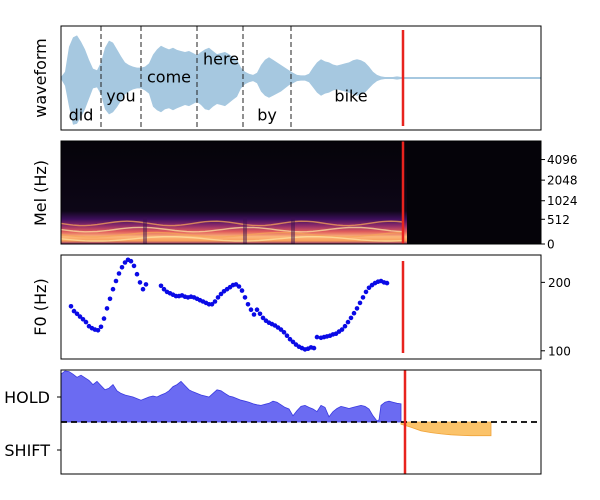 The height and width of the screenshot is (500, 600). What do you see at coordinates (231, 396) in the screenshot?
I see `hold-probability-area` at bounding box center [231, 396].